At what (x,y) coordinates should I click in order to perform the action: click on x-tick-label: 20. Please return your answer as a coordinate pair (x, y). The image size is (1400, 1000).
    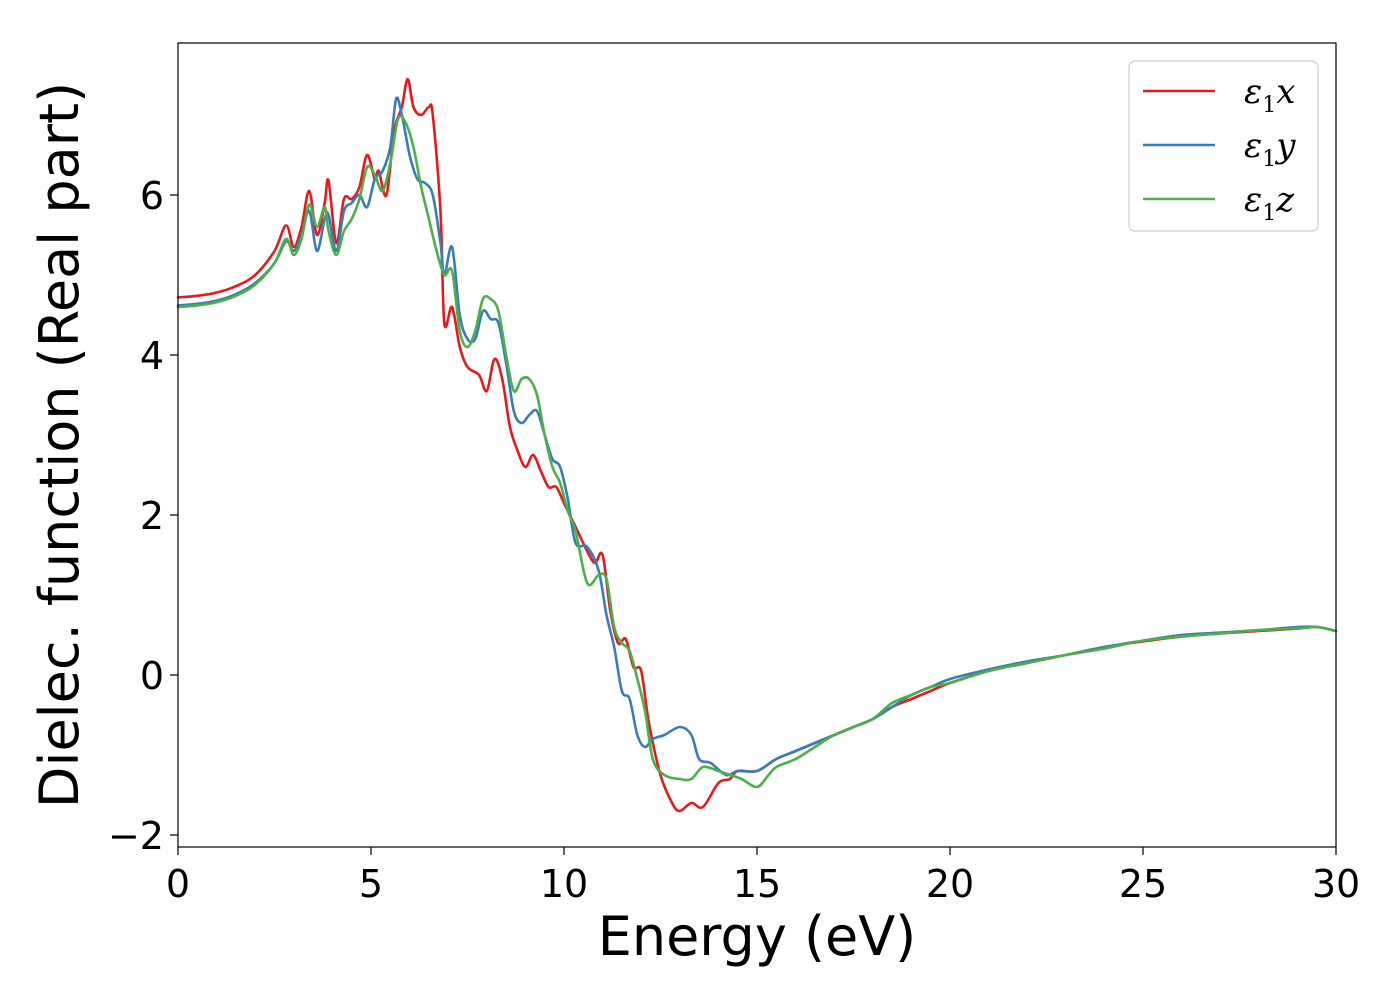
    Looking at the image, I should click on (950, 884).